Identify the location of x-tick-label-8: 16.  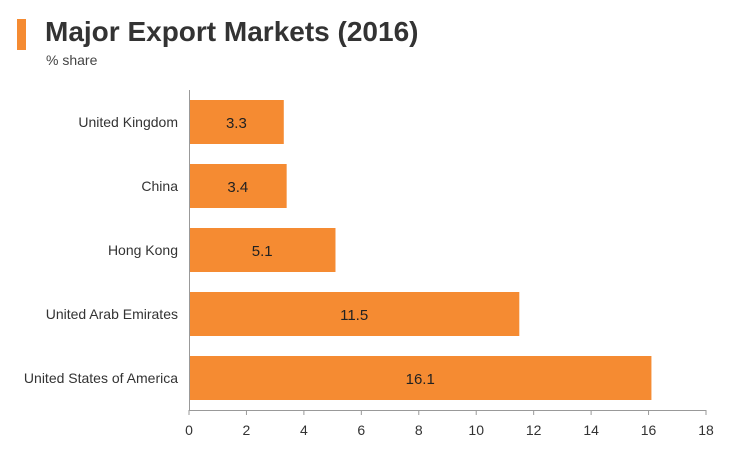
(649, 430).